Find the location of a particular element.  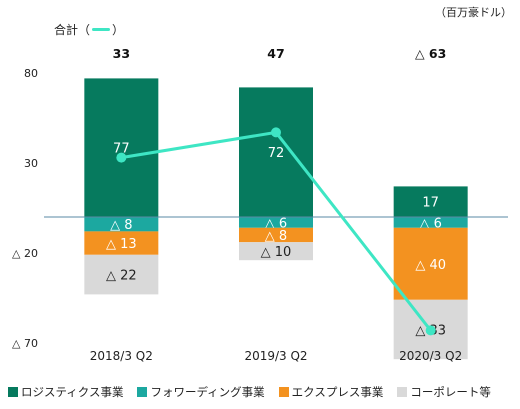

legend-label-forwarding: フォワーディング事業 is located at coordinates (207, 392).